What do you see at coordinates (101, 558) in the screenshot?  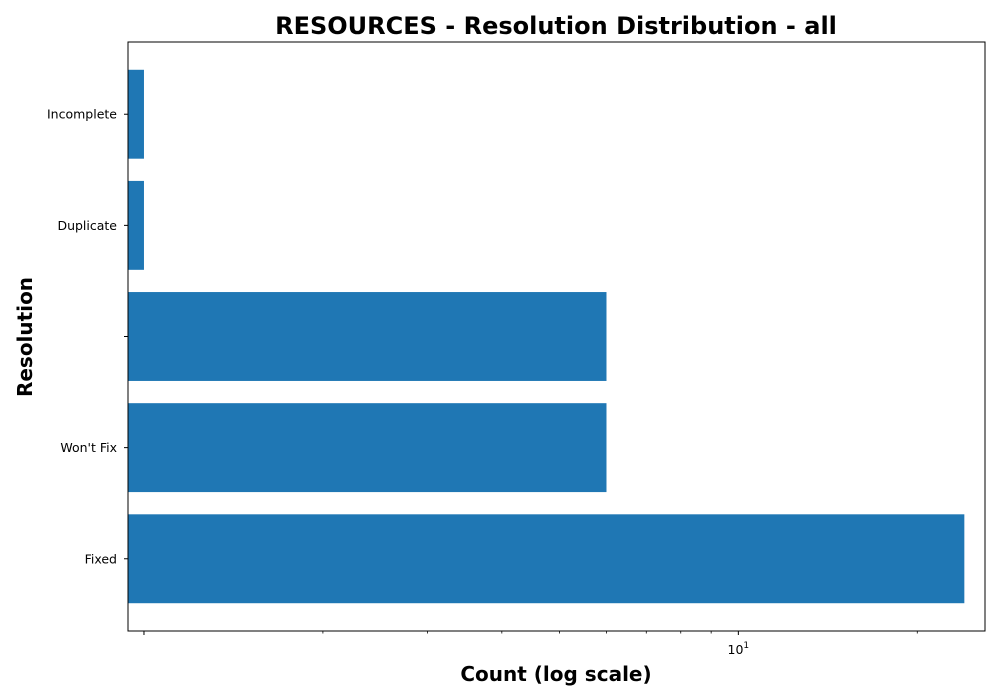 I see `y-tick-label: Fixed` at bounding box center [101, 558].